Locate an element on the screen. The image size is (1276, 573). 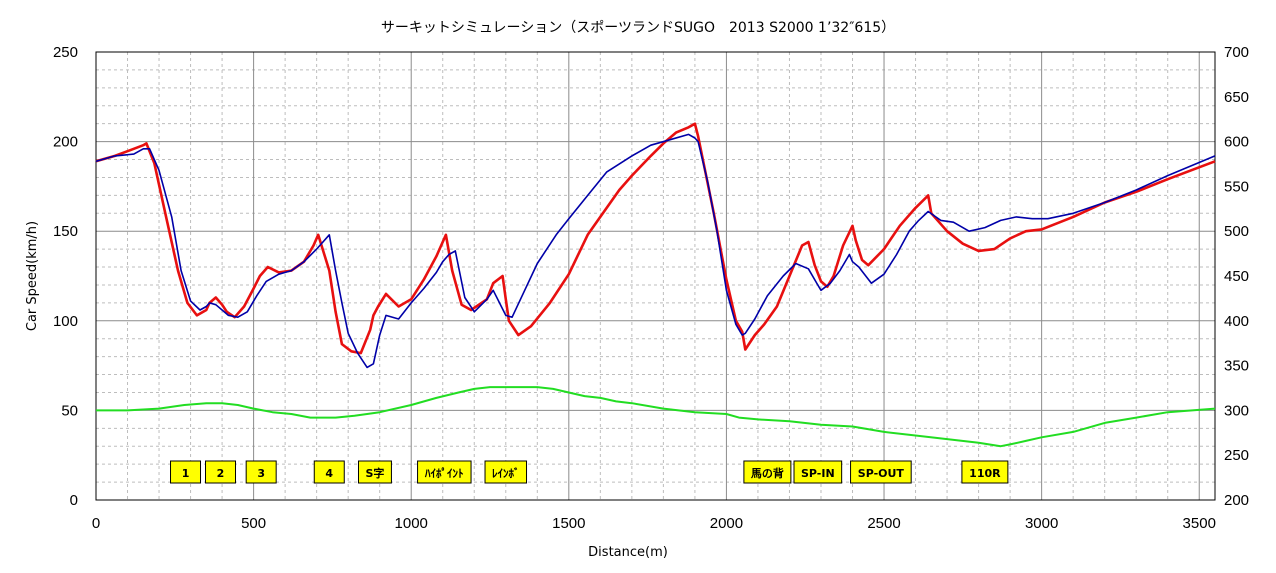
corner-marker: SP-IN is located at coordinates (818, 472).